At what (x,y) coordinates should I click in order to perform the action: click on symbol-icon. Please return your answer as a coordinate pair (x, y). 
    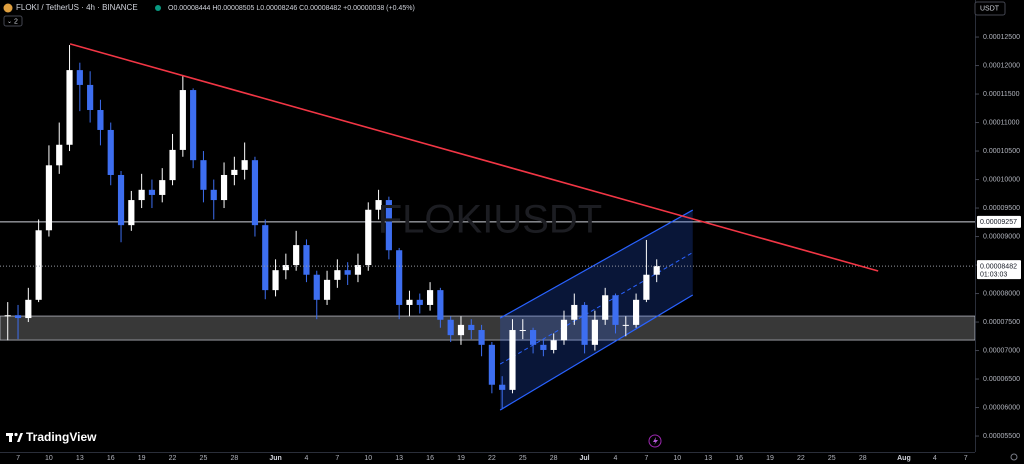
    Looking at the image, I should click on (8, 8).